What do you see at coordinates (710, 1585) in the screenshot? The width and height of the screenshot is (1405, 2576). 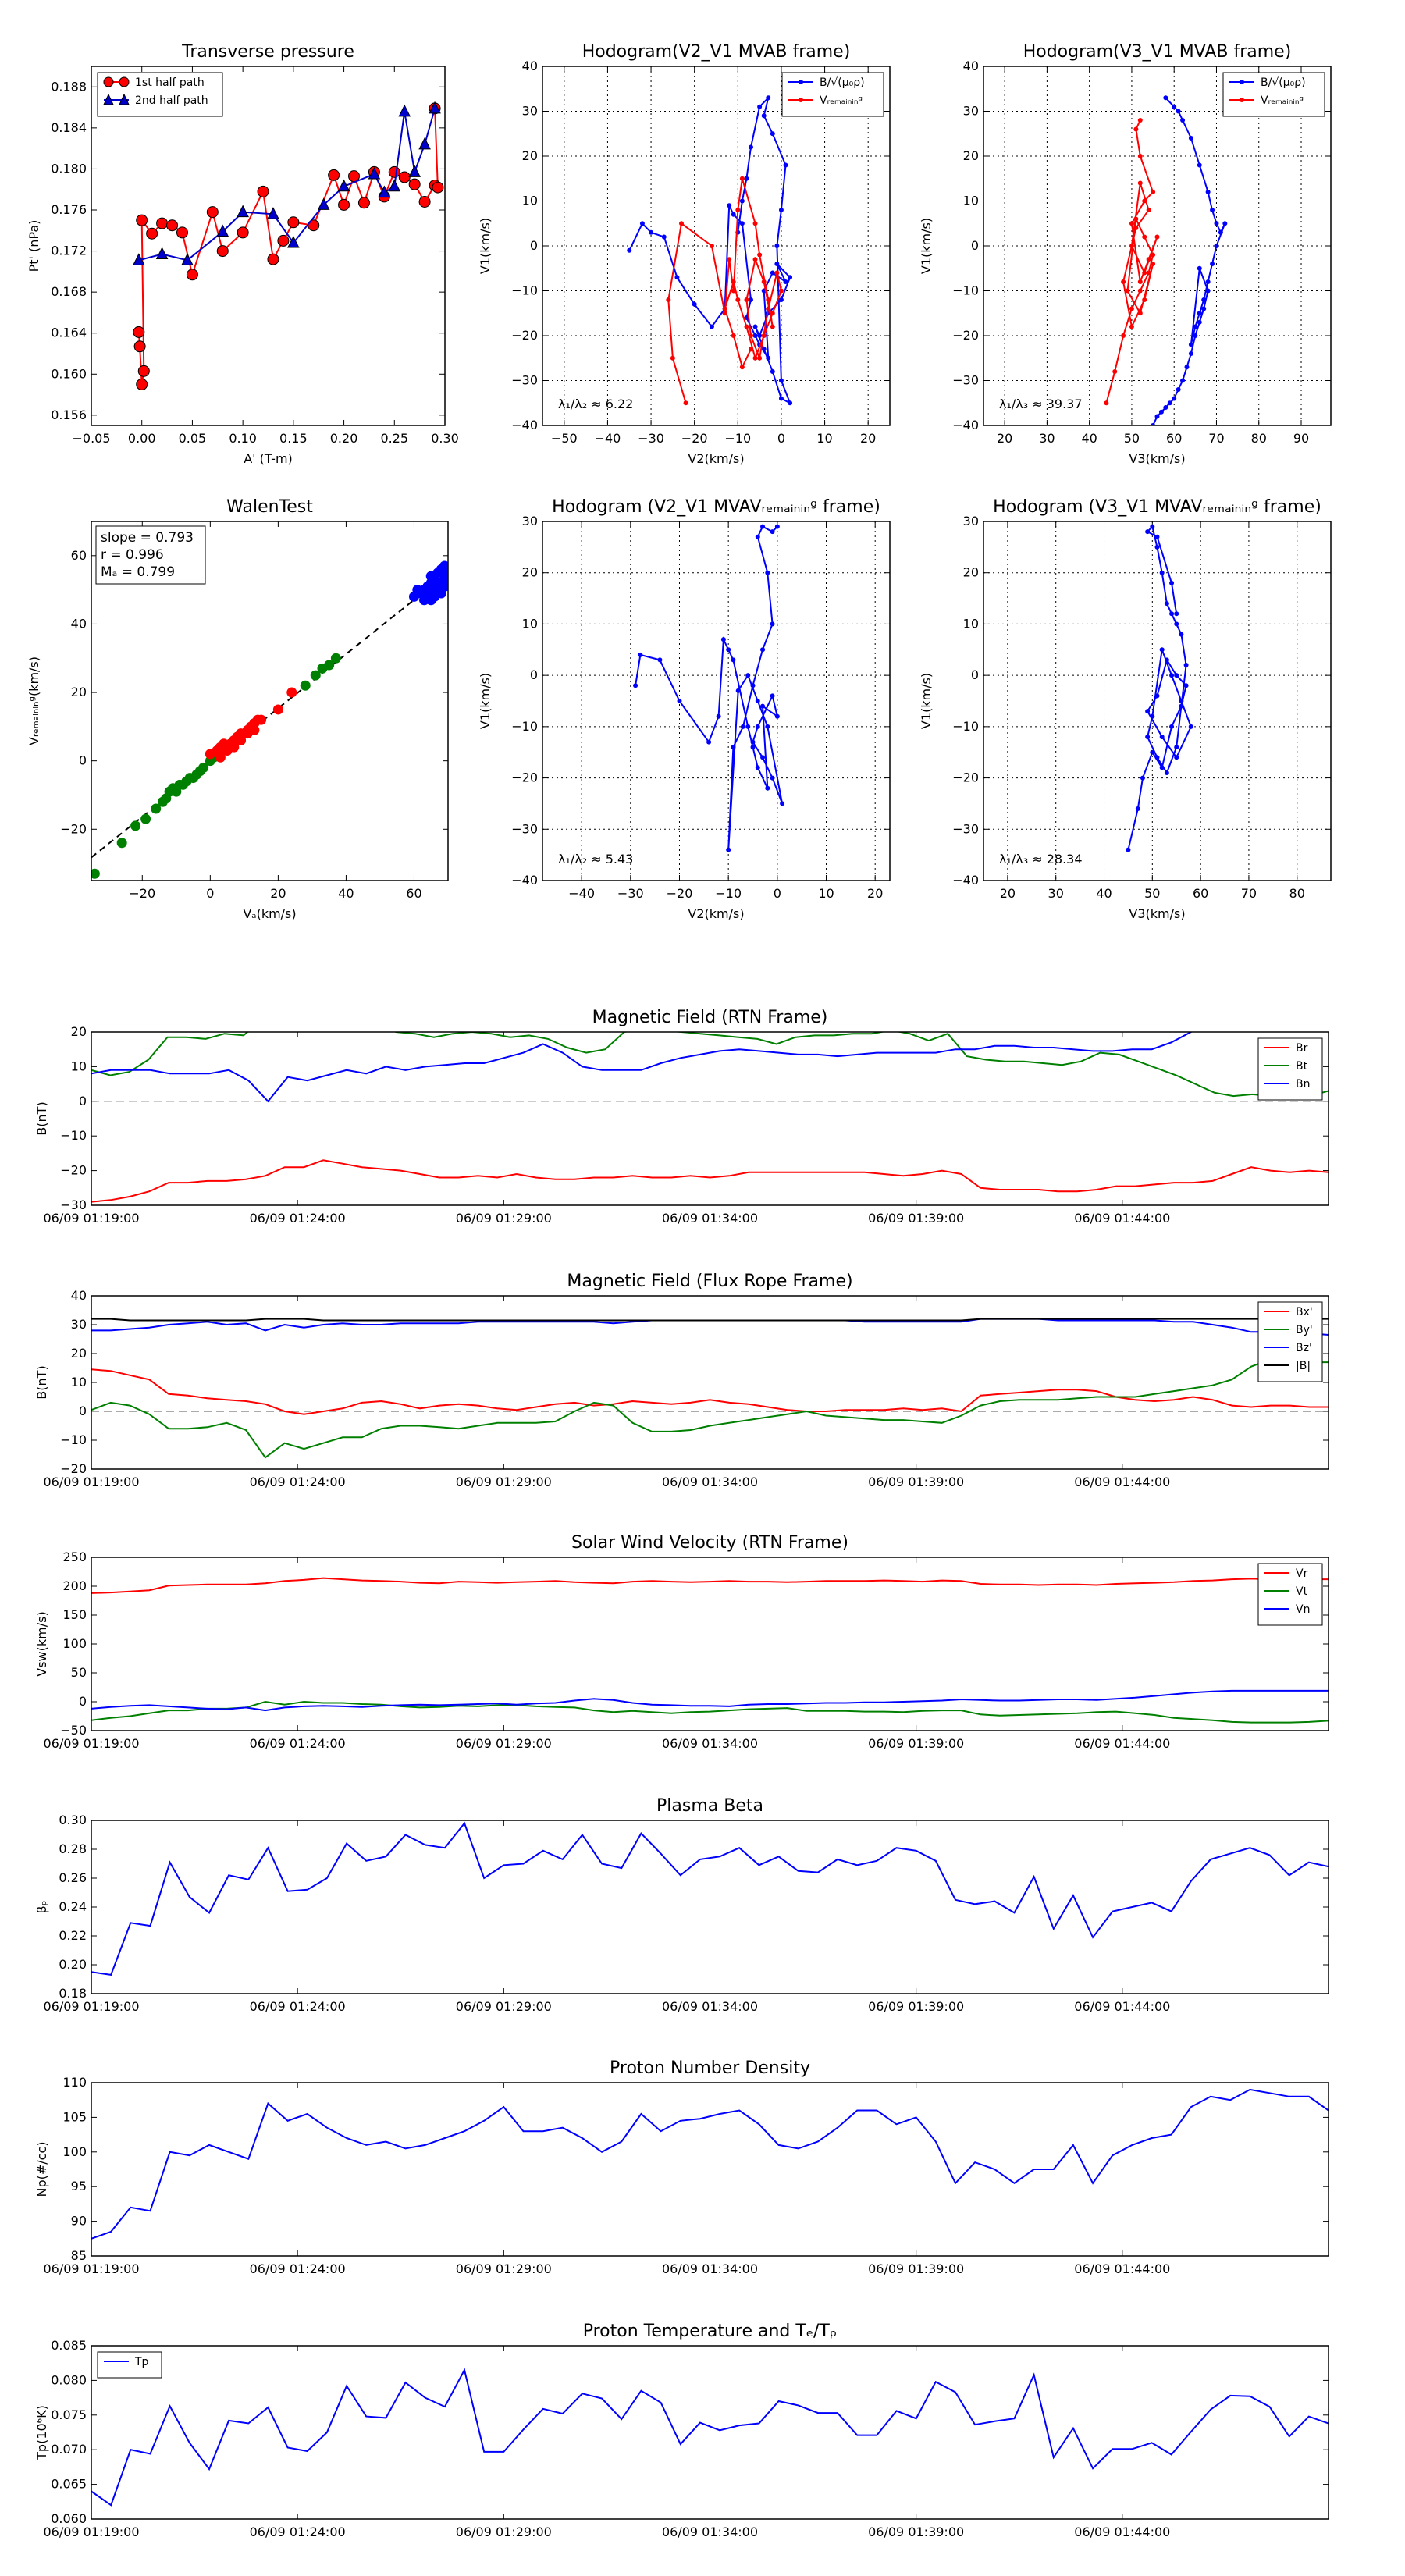 I see `series-vr-line` at bounding box center [710, 1585].